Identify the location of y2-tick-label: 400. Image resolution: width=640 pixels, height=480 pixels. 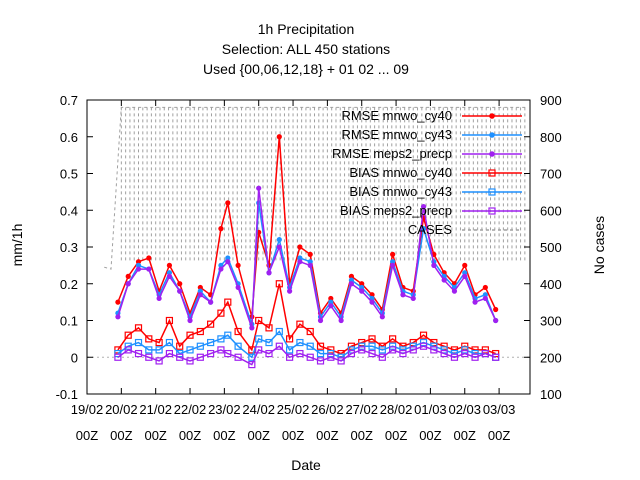
(551, 284).